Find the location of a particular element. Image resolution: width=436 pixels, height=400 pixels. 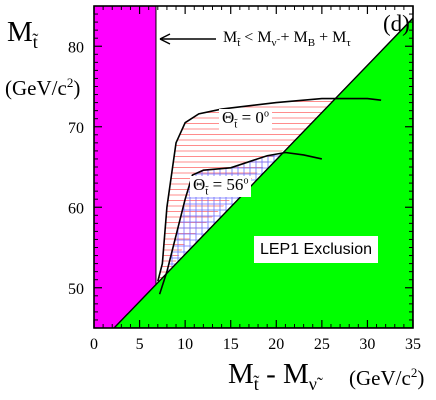

y-tick-label: 60 is located at coordinates (76, 208).